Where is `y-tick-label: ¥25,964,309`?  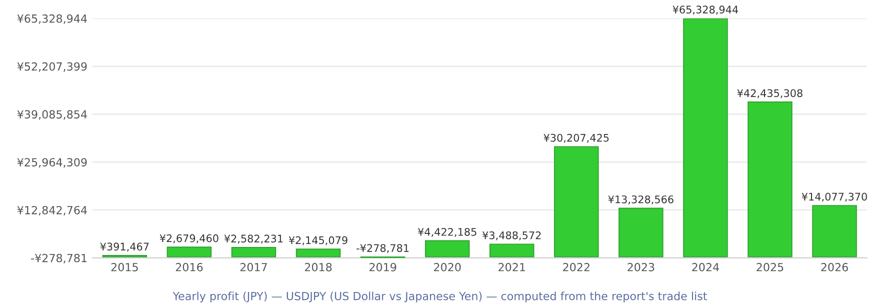 y-tick-label: ¥25,964,309 is located at coordinates (52, 163).